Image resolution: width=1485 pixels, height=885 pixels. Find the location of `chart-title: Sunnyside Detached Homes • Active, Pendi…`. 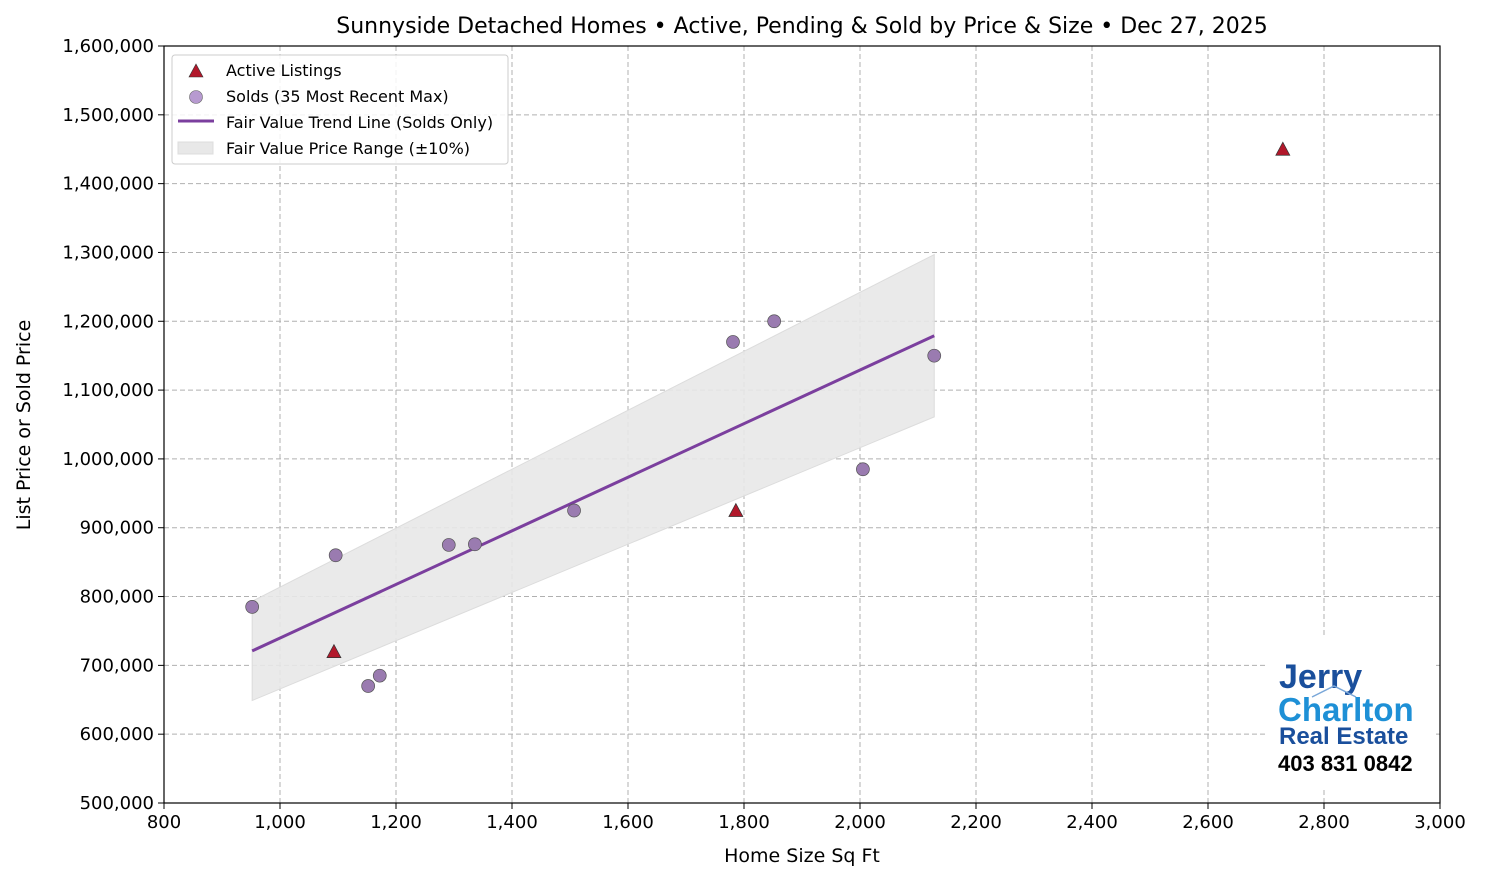

chart-title: Sunnyside Detached Homes • Active, Pendi… is located at coordinates (801, 26).